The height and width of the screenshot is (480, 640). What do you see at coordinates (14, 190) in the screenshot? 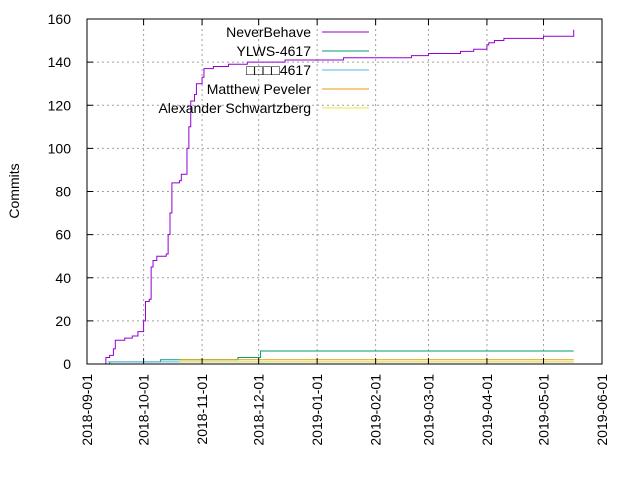
I see `y-axis-title: Commits` at bounding box center [14, 190].